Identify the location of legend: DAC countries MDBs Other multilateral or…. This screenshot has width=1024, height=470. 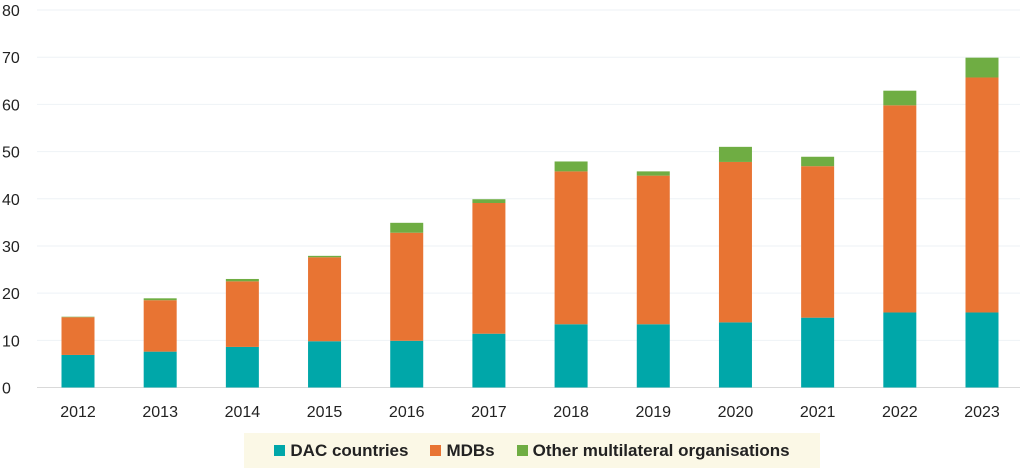
(532, 450).